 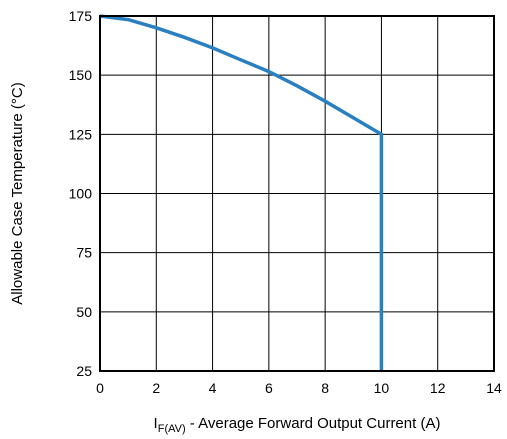 I want to click on x-tick-label: 2, so click(x=156, y=388).